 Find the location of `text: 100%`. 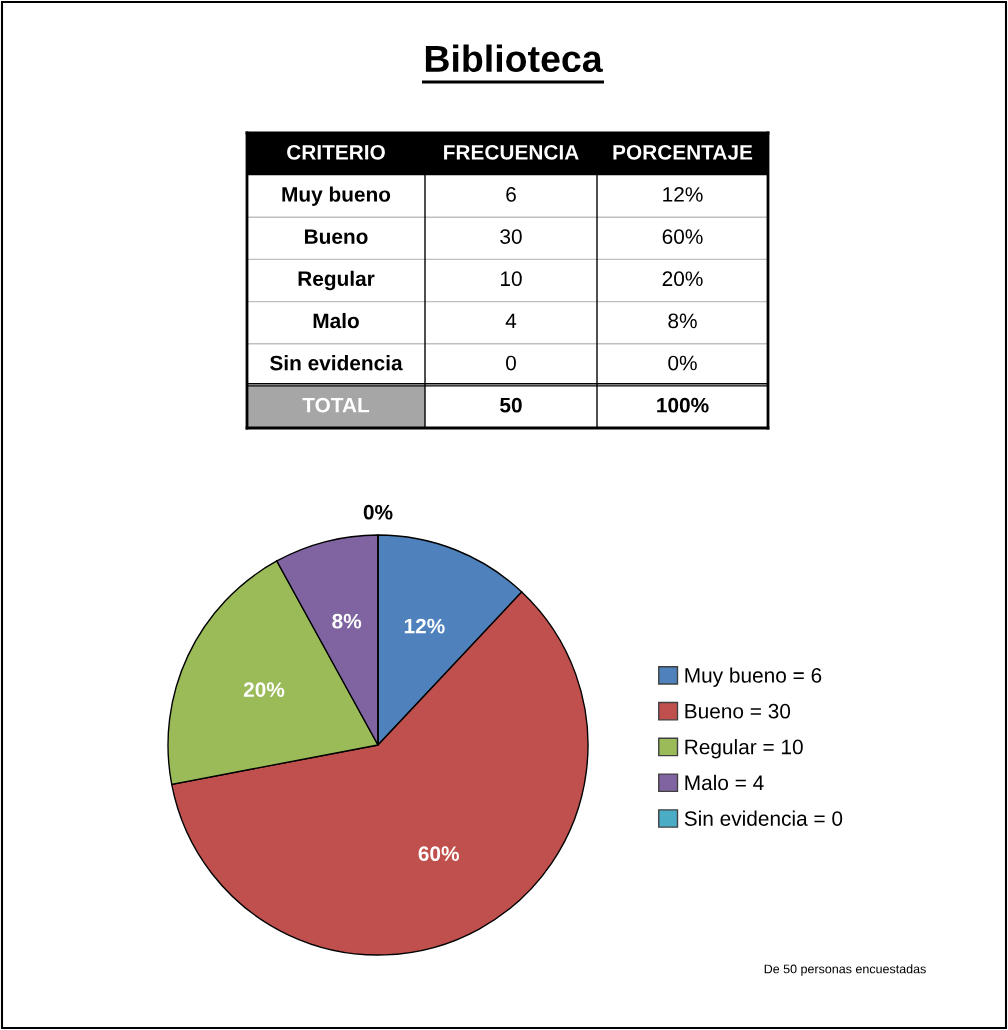

text: 100% is located at coordinates (683, 405).